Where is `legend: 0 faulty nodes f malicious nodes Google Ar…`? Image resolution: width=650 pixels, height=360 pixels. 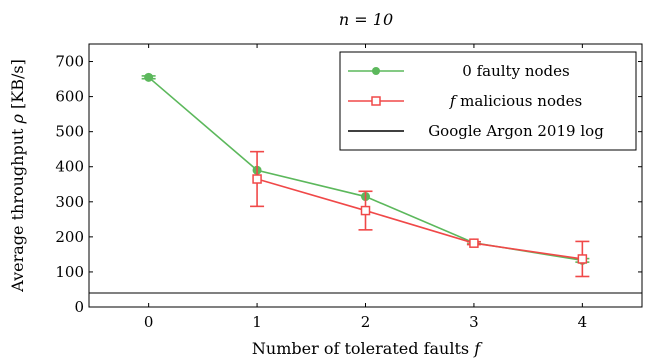
legend: 0 faulty nodes f malicious nodes Google Ar… is located at coordinates (488, 101).